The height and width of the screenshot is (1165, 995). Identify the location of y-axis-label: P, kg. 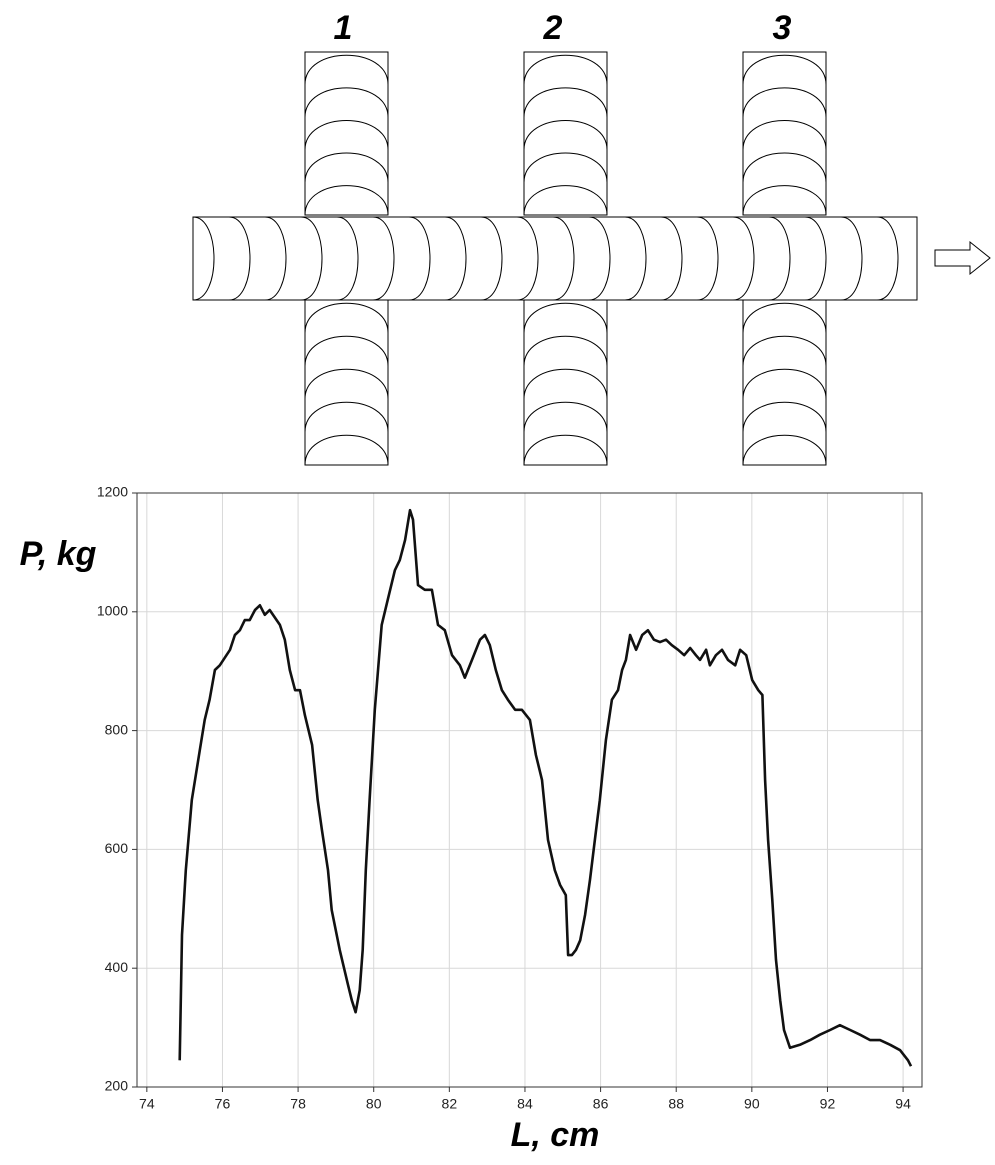
(58, 554).